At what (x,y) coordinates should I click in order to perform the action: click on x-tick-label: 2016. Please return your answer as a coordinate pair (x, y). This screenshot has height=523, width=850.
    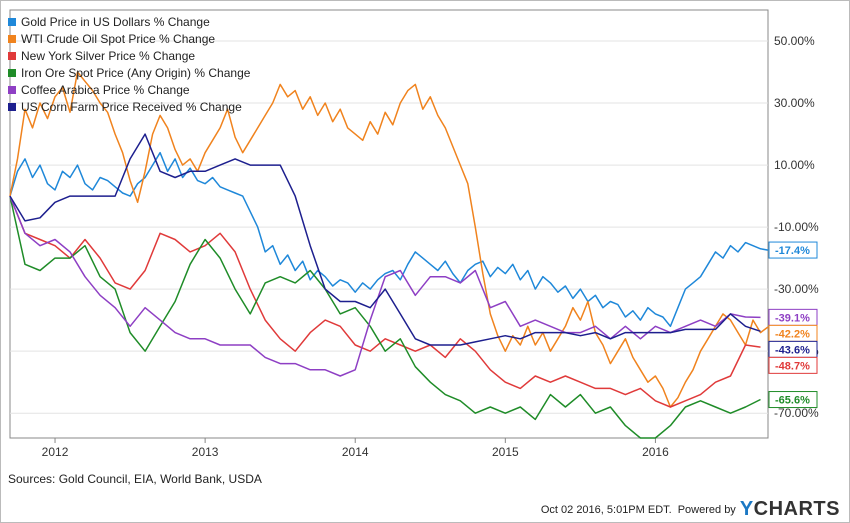
    Looking at the image, I should click on (655, 452).